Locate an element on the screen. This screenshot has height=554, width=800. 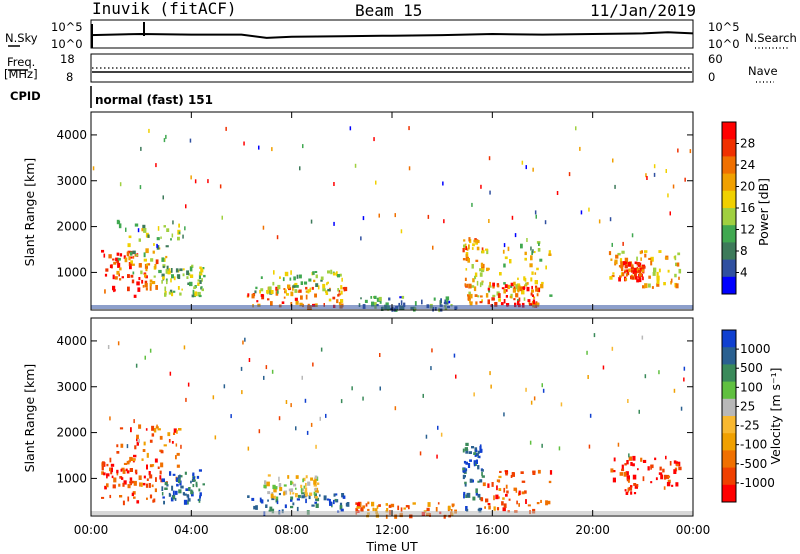
y-tick-label: 3000 is located at coordinates (71, 387).